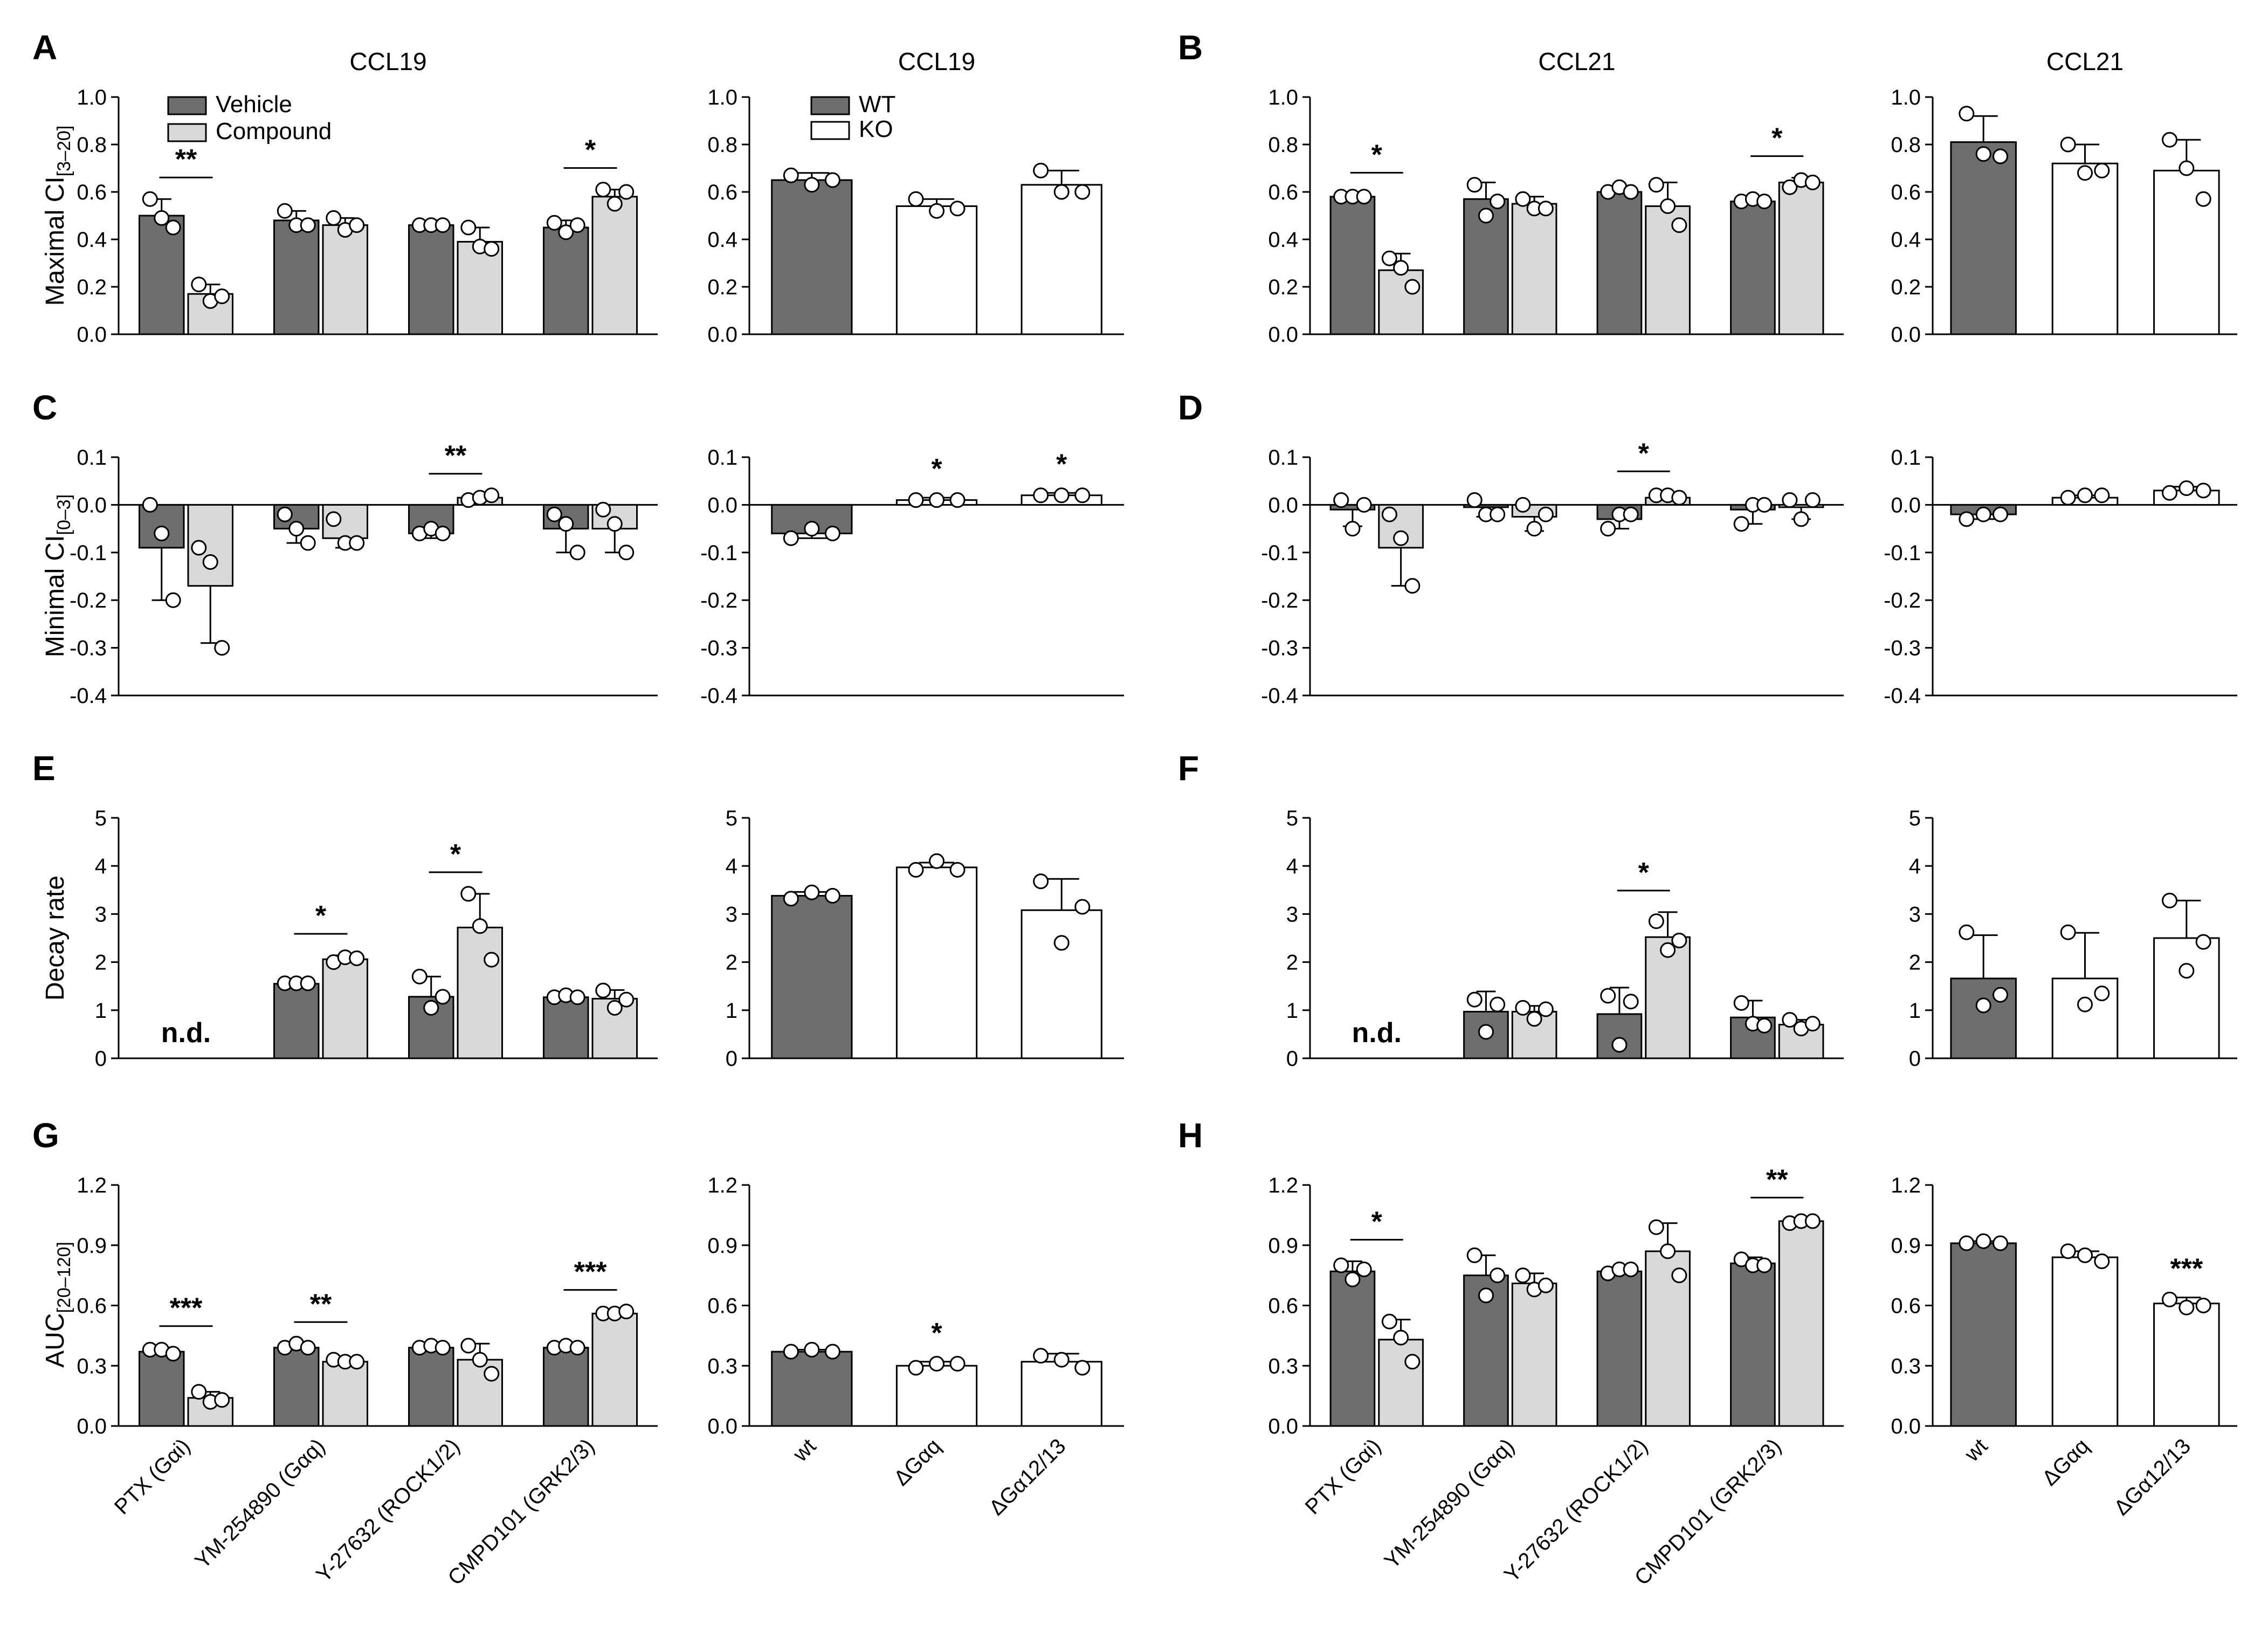  I want to click on legend-vehicle-label: Vehicle, so click(254, 104).